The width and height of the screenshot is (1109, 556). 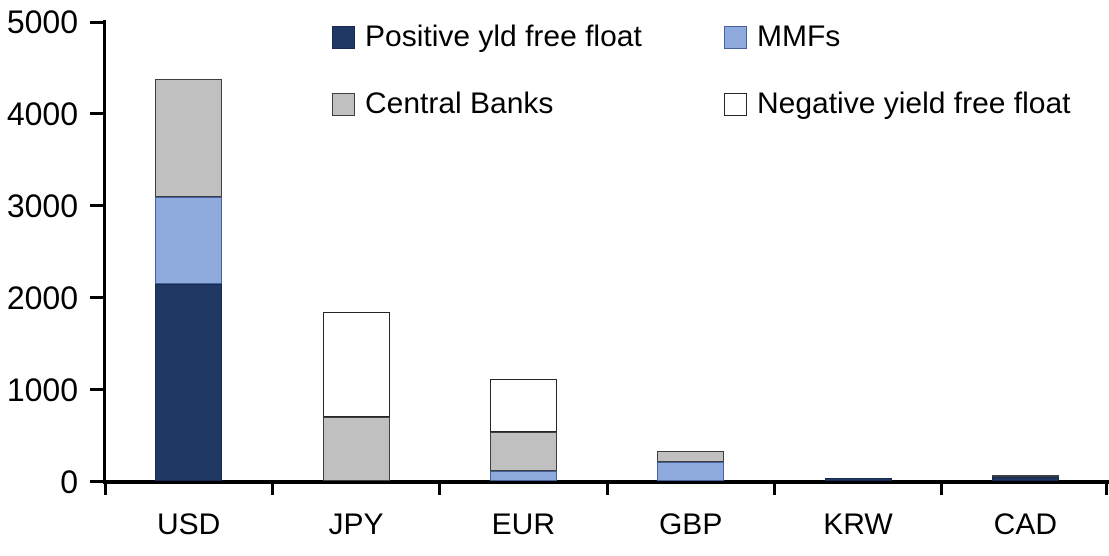 What do you see at coordinates (42, 113) in the screenshot?
I see `y-tick-label: 4000` at bounding box center [42, 113].